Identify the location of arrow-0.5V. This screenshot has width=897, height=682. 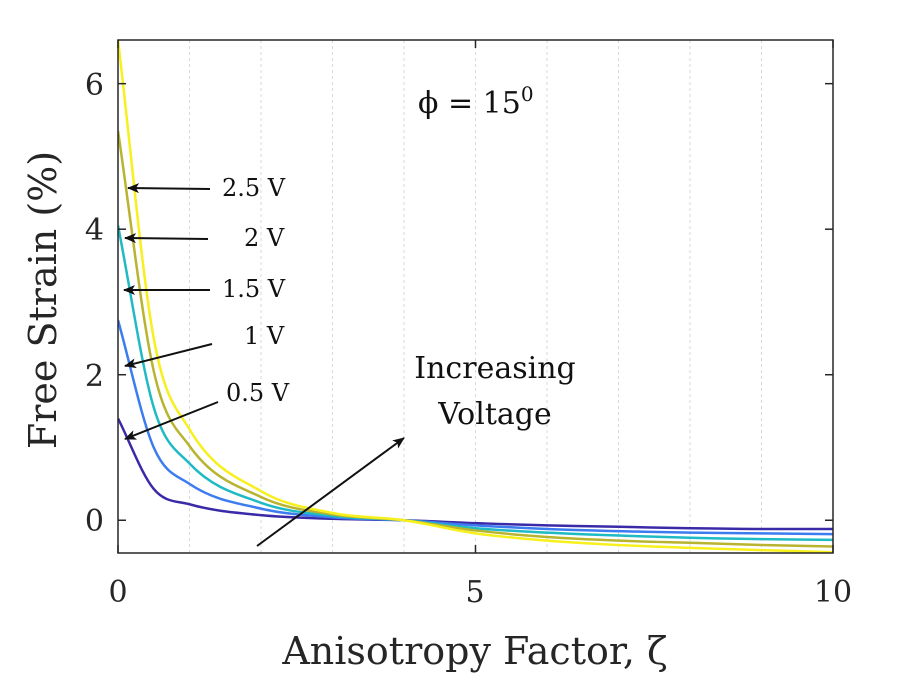
(171, 420).